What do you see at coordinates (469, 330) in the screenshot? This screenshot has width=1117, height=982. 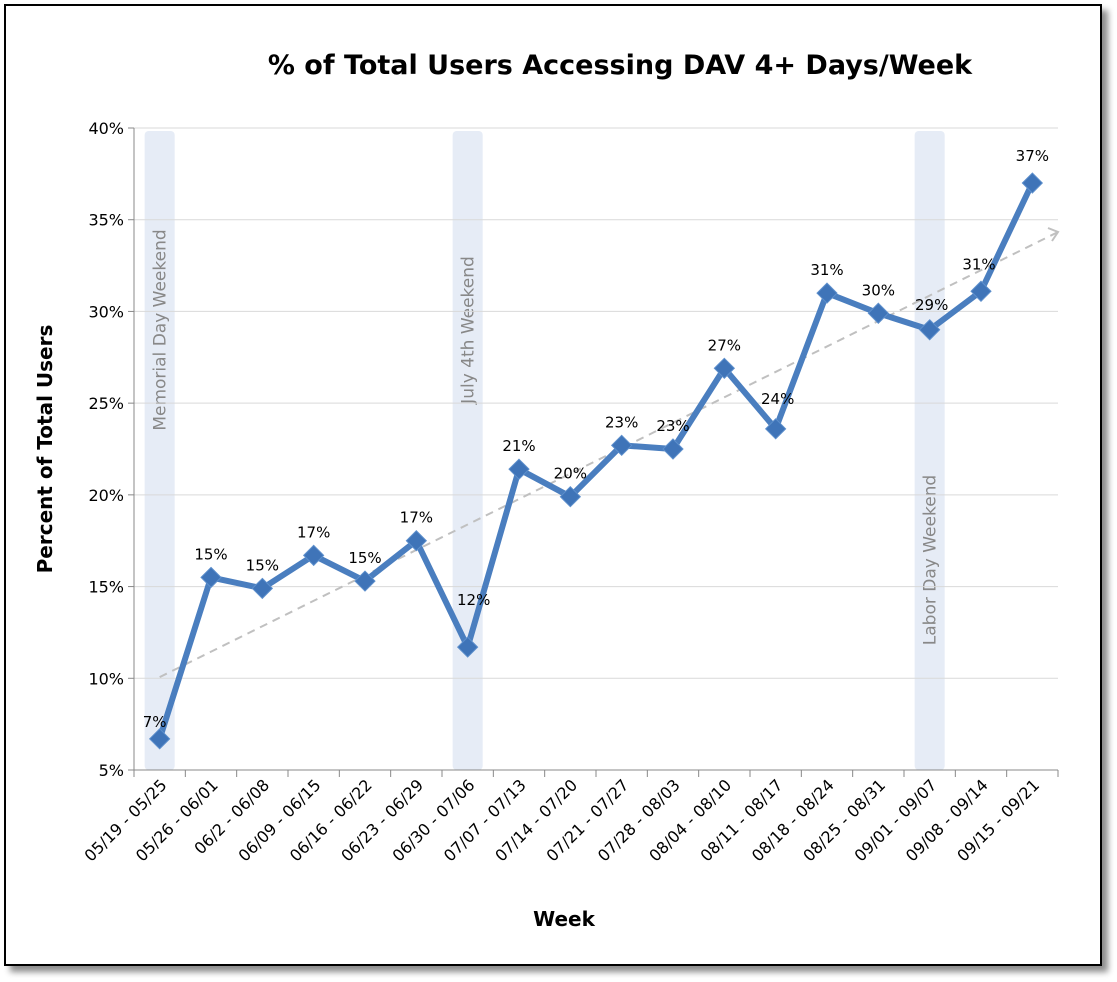 I see `band-label: July 4th Weekend` at bounding box center [469, 330].